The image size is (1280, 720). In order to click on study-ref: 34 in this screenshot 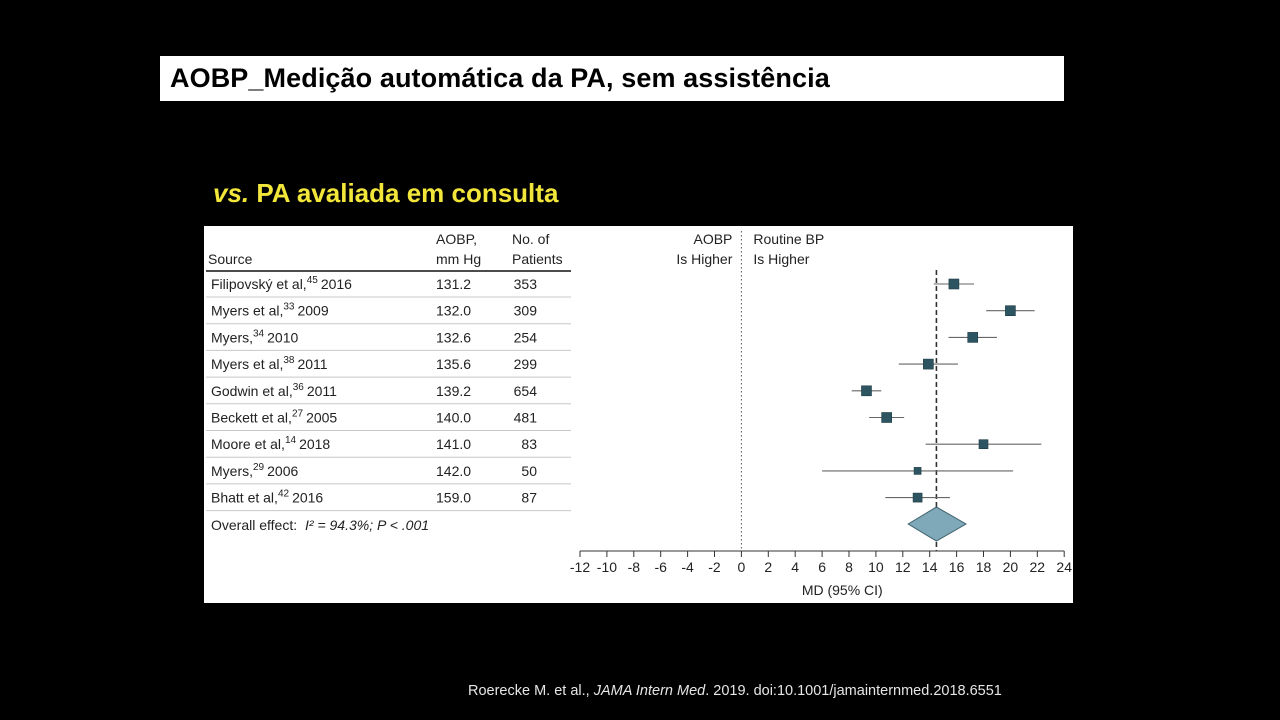, I will do `click(259, 333)`.